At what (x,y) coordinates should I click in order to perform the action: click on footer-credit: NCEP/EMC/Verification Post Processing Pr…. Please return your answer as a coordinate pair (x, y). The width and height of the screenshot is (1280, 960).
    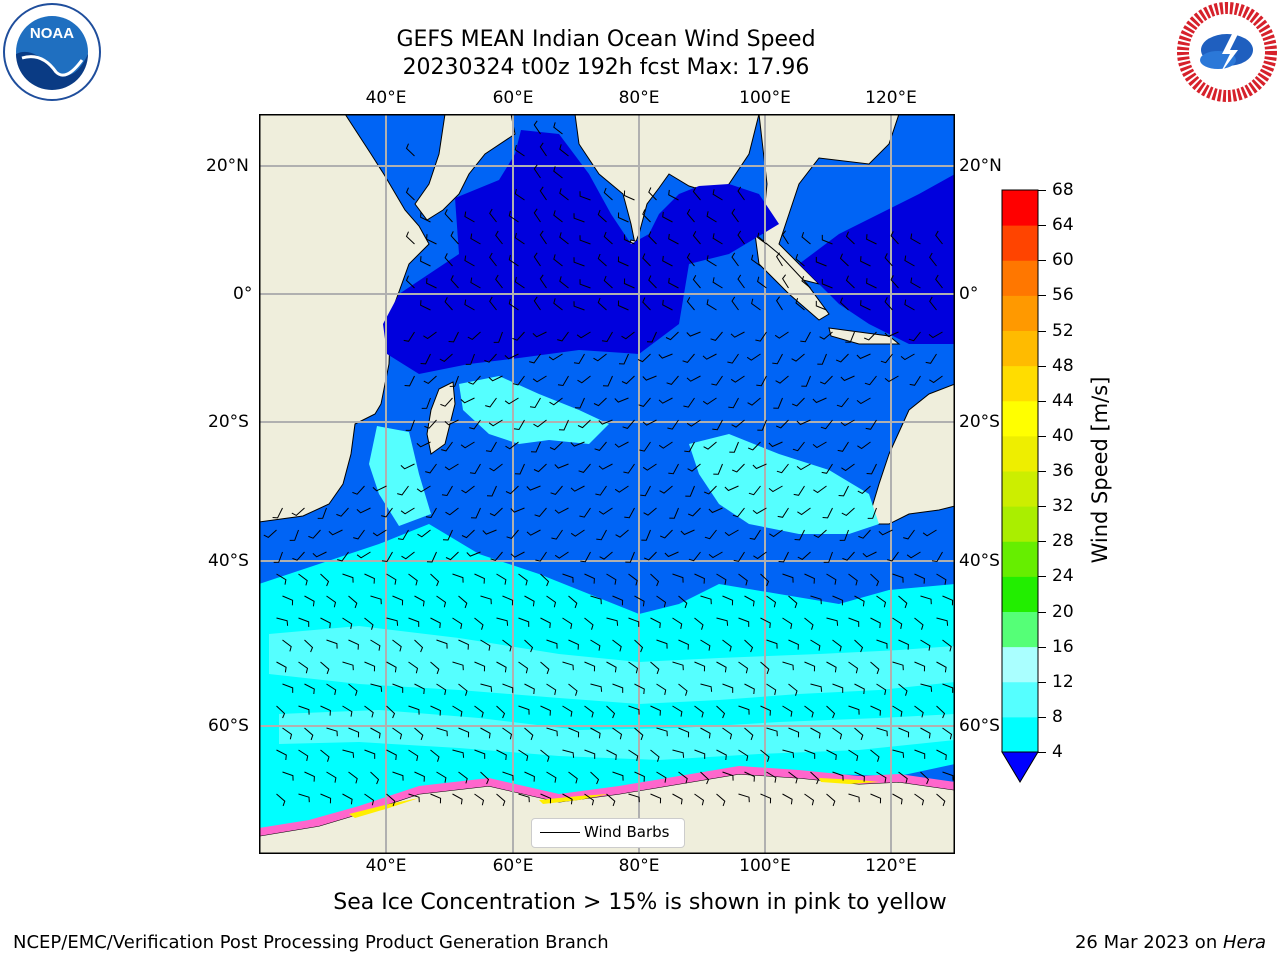
    Looking at the image, I should click on (311, 942).